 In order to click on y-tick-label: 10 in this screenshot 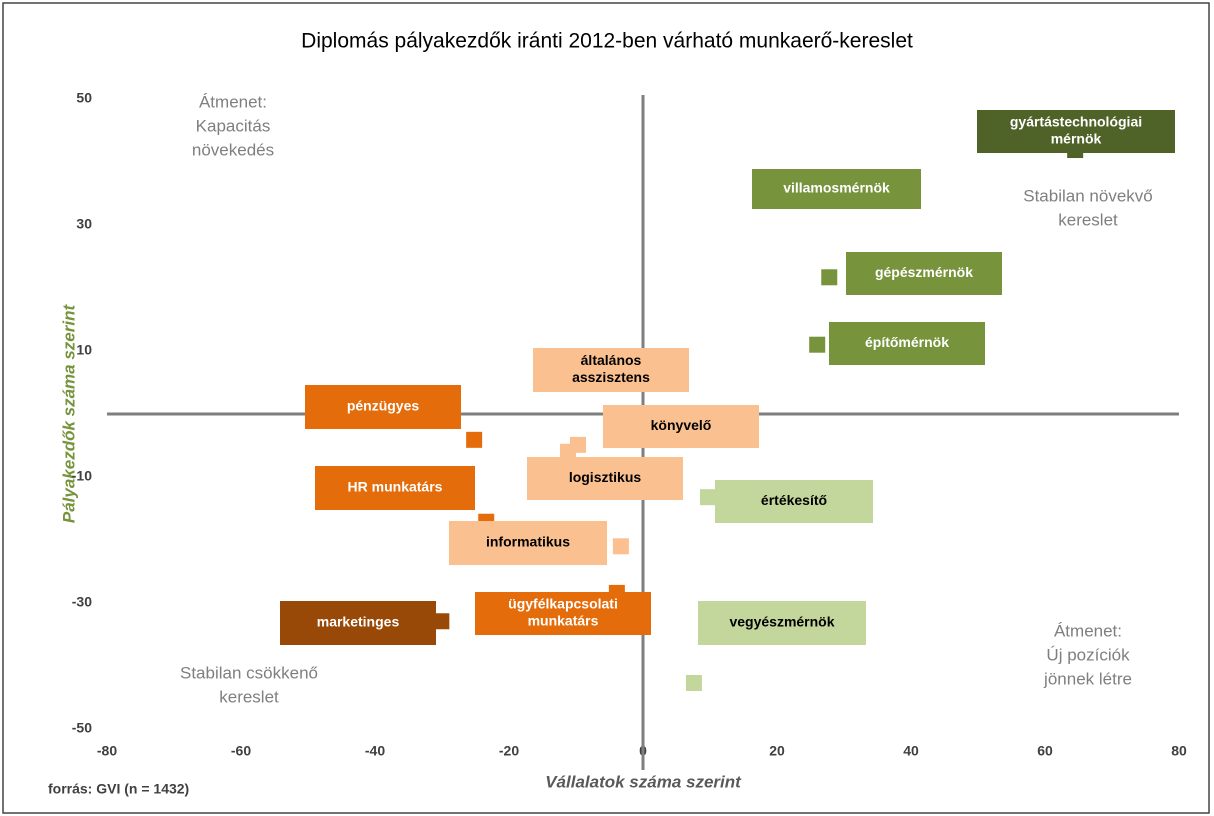, I will do `click(84, 350)`.